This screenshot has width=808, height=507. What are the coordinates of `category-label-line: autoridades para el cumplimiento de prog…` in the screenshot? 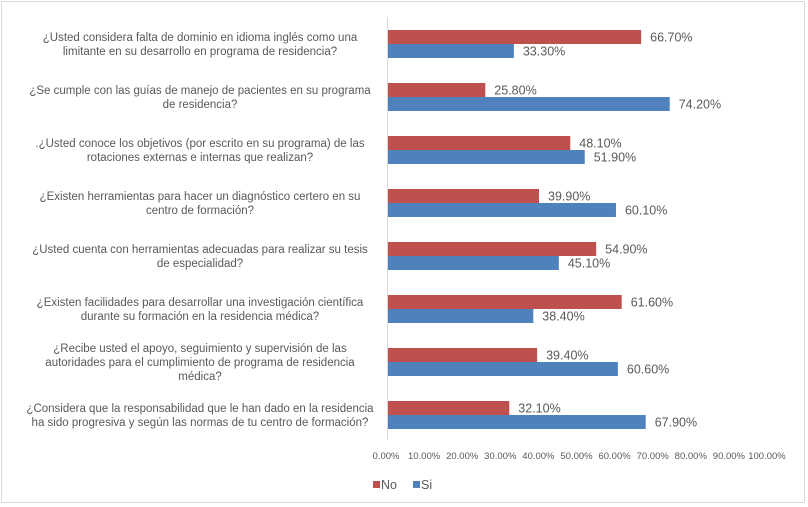 It's located at (200, 363).